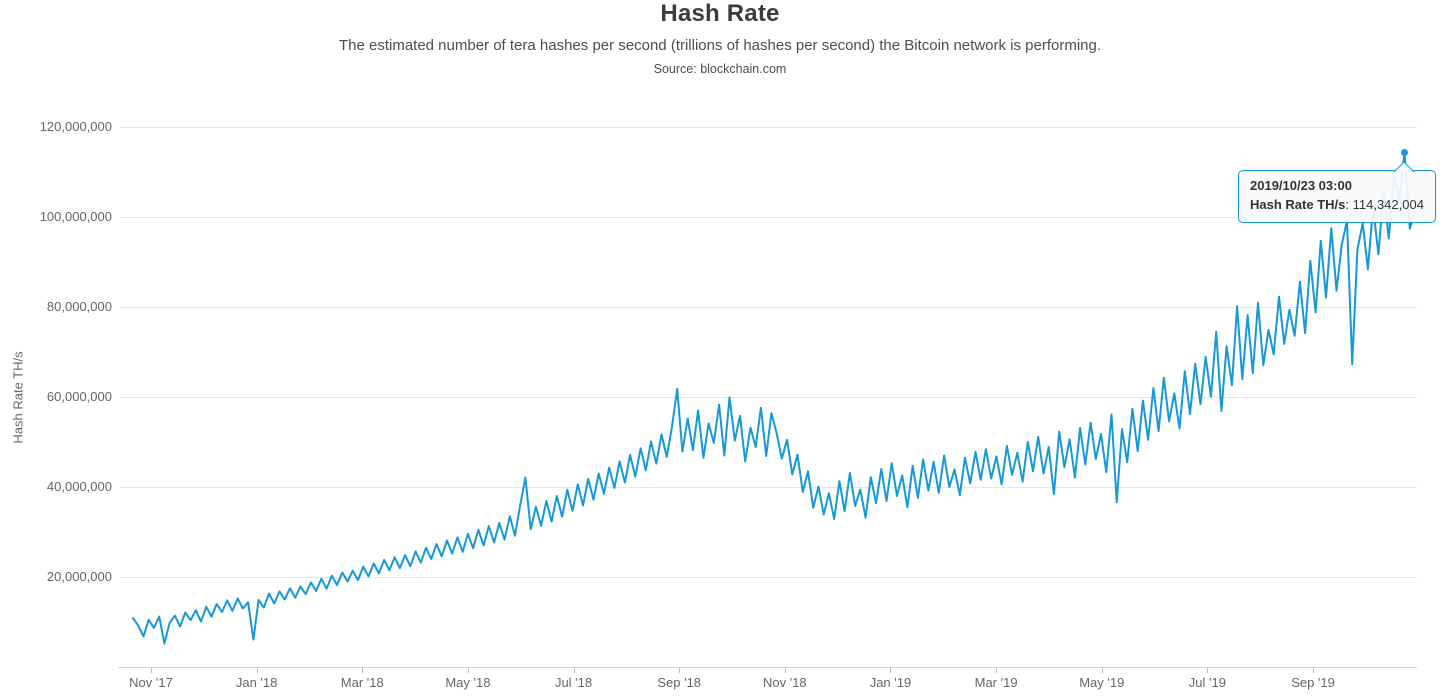 The width and height of the screenshot is (1440, 699). What do you see at coordinates (1388, 204) in the screenshot?
I see `tooltip-value: 114,342,004` at bounding box center [1388, 204].